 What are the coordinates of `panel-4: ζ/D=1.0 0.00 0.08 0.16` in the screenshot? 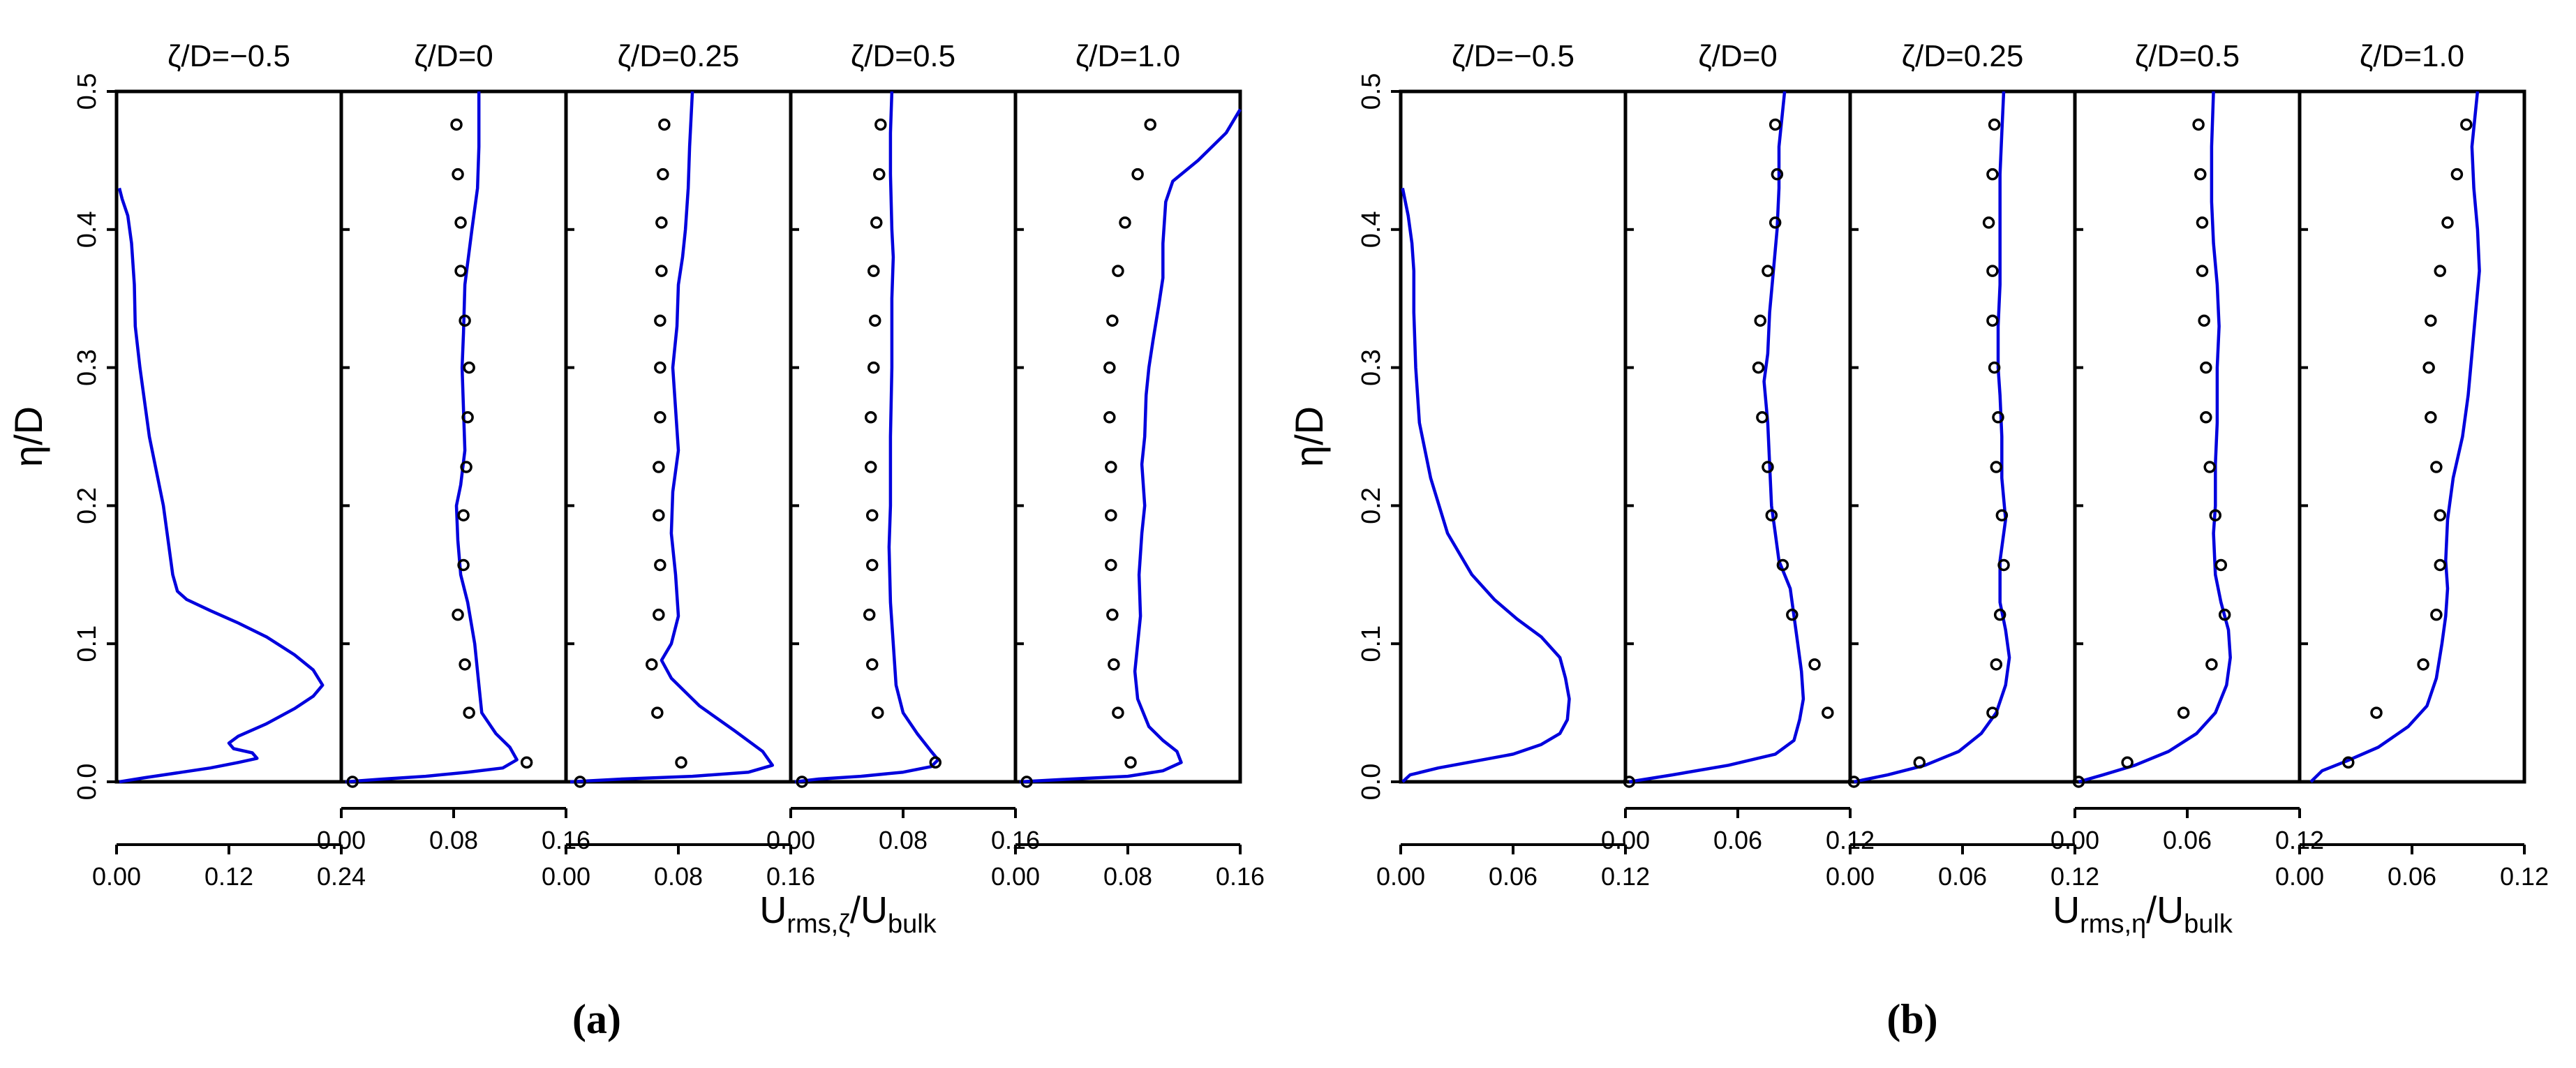 It's located at (1128, 465).